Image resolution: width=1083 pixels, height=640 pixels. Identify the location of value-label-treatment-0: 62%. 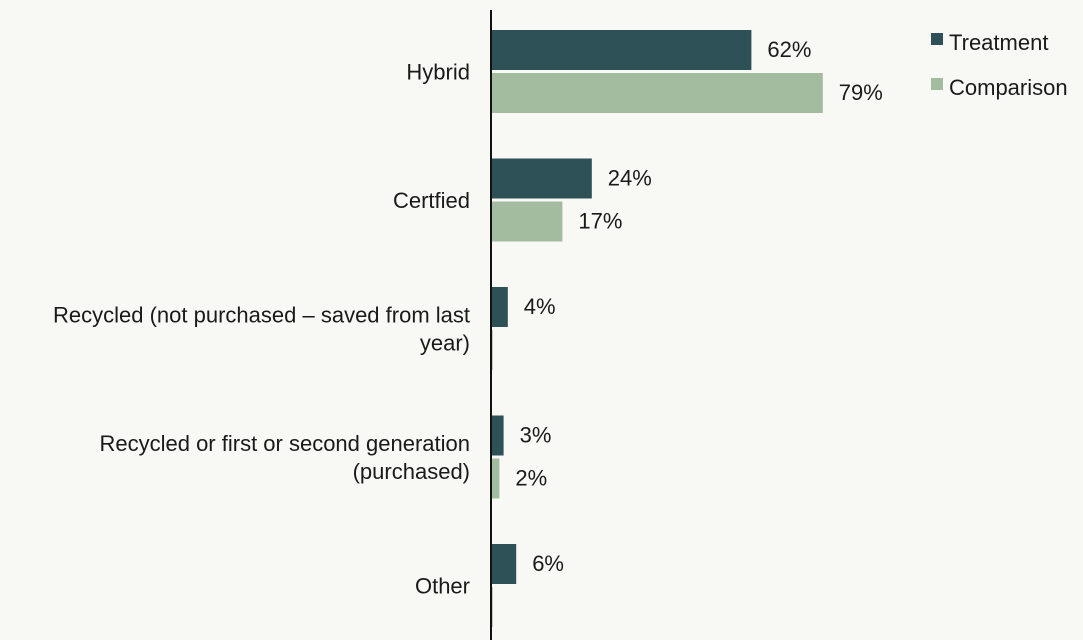
(789, 49).